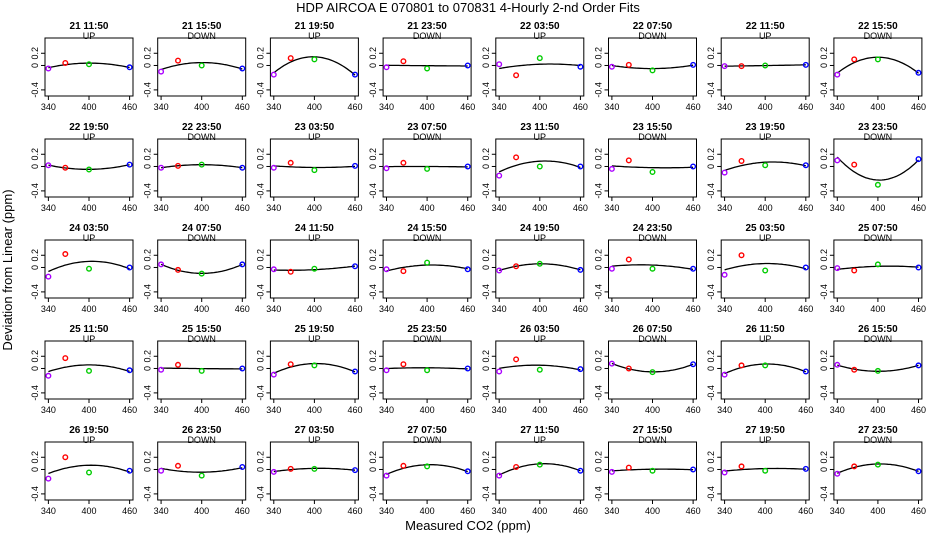 This screenshot has width=936, height=545. I want to click on y-axis-label: Deviation from Linear (ppm), so click(7, 269).